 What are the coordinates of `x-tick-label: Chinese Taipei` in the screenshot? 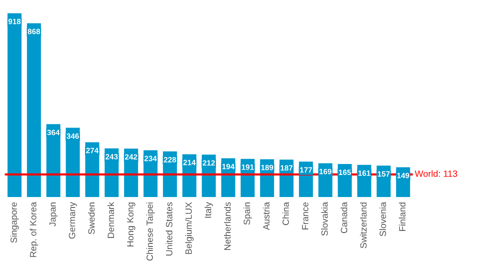 It's located at (150, 231).